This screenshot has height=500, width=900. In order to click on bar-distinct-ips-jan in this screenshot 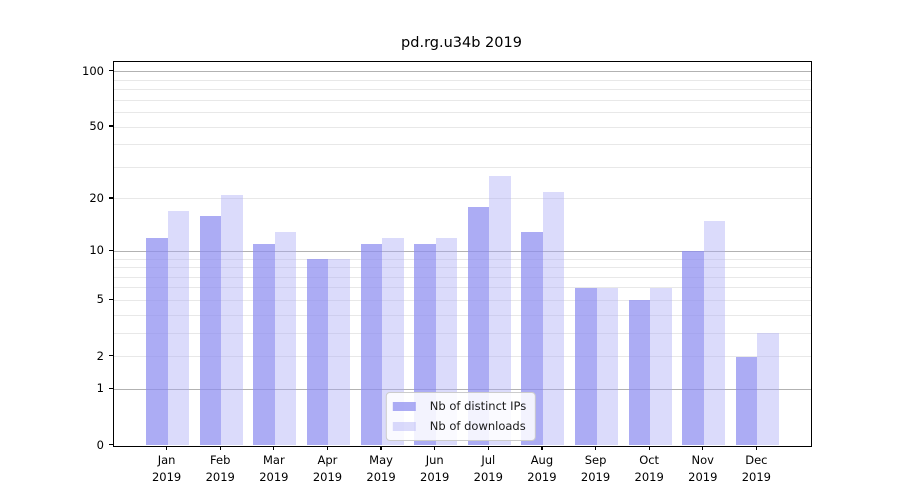, I will do `click(157, 341)`.